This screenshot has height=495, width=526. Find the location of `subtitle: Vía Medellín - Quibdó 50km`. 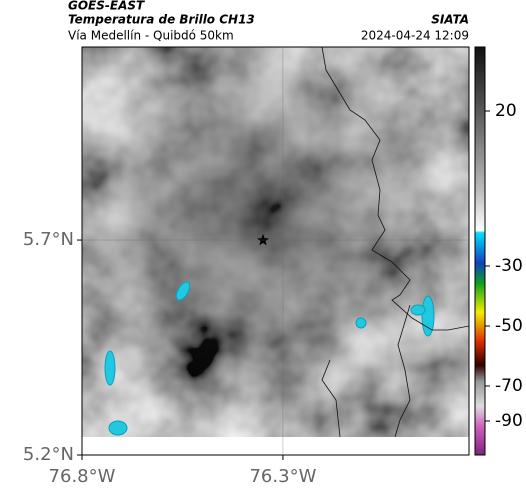

subtitle: Vía Medellín - Quibdó 50km is located at coordinates (151, 36).